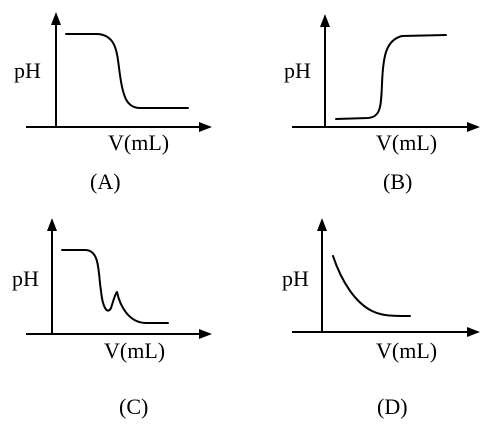 The image size is (499, 424). What do you see at coordinates (391, 77) in the screenshot?
I see `panel-b-curve` at bounding box center [391, 77].